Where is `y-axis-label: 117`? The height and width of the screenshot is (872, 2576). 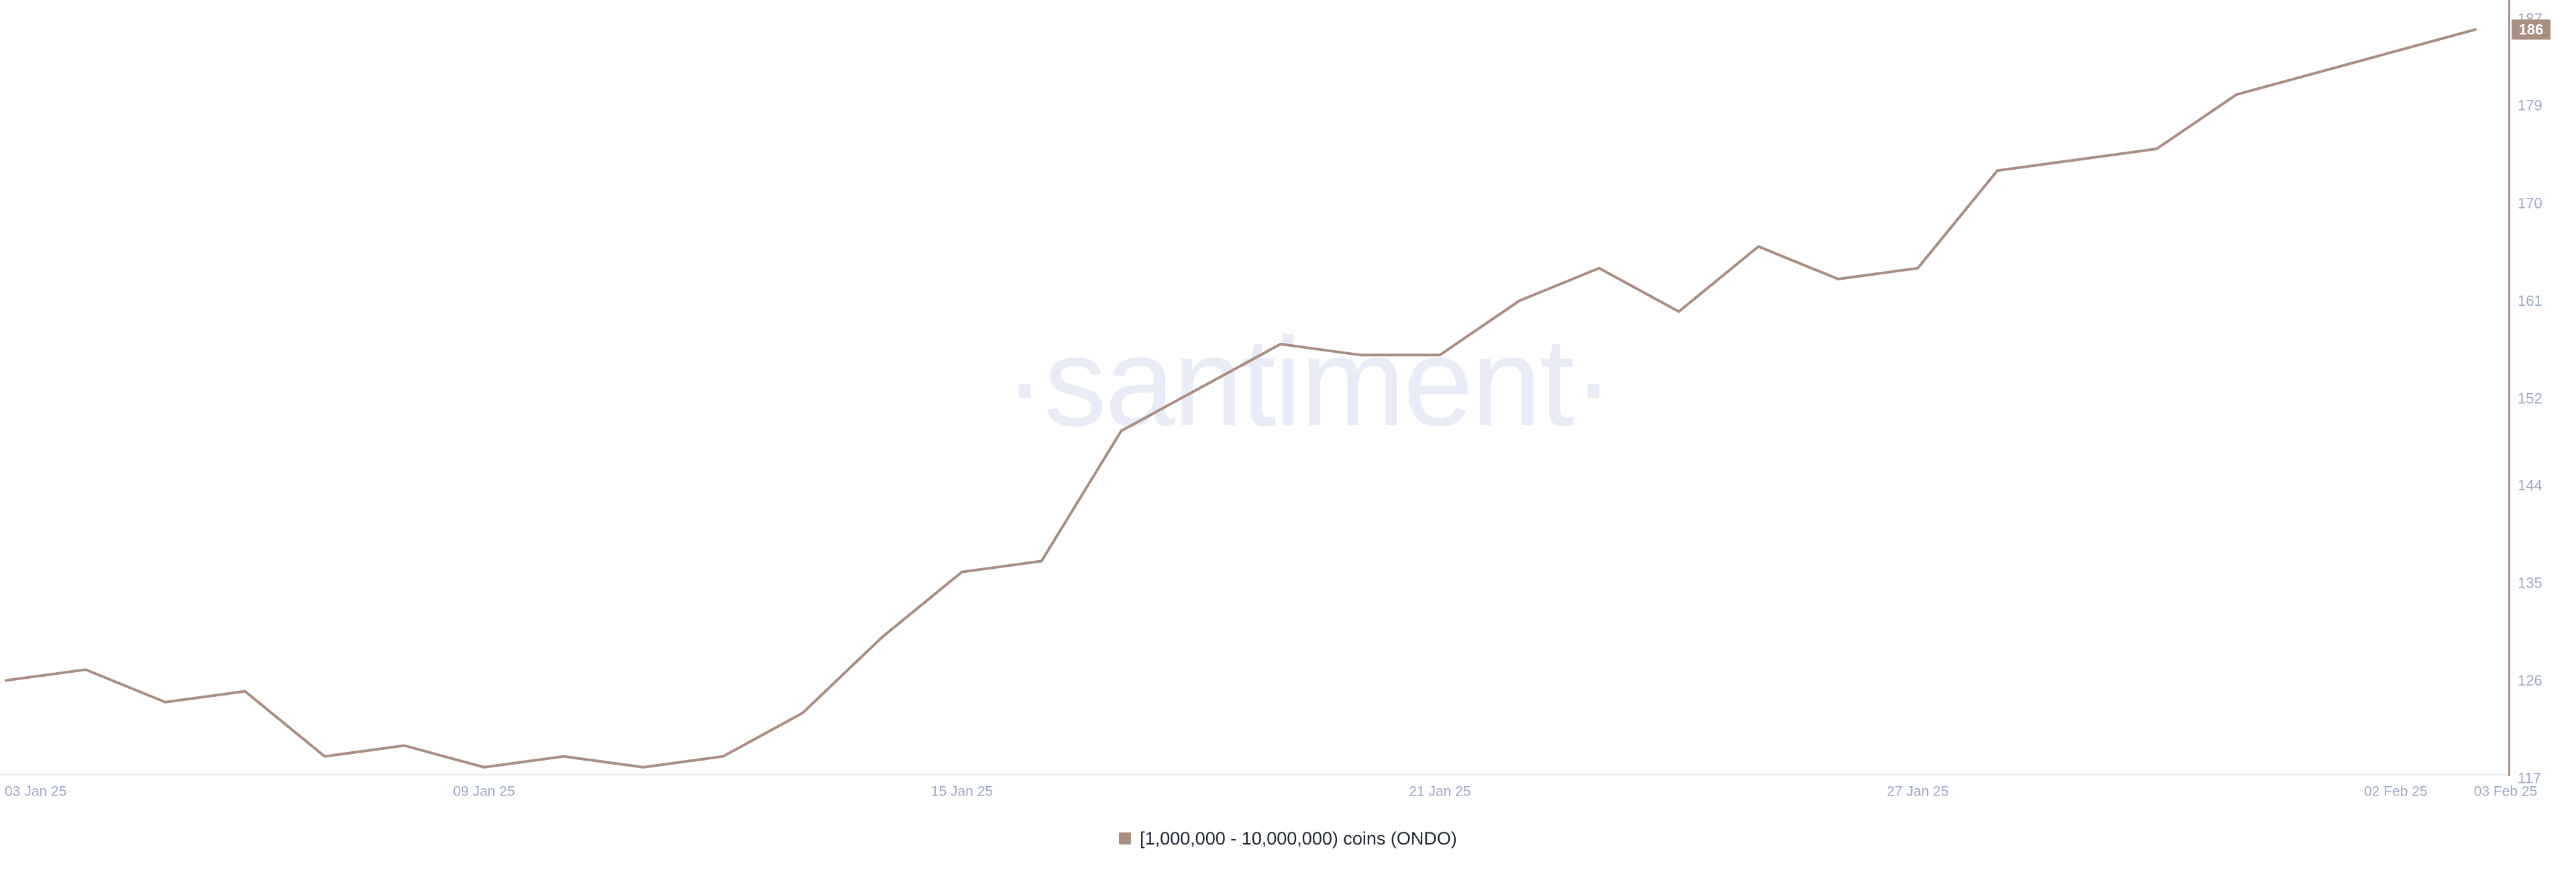 y-axis-label: 117 is located at coordinates (2529, 778).